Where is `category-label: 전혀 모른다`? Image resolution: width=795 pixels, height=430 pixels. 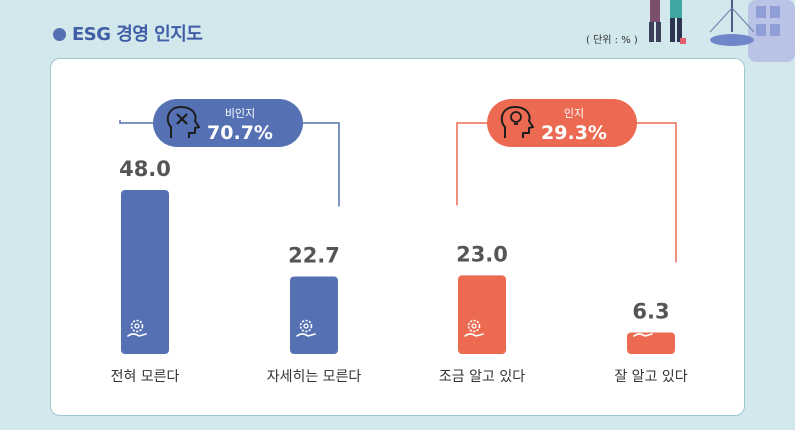
category-label: 전혀 모른다 is located at coordinates (145, 377).